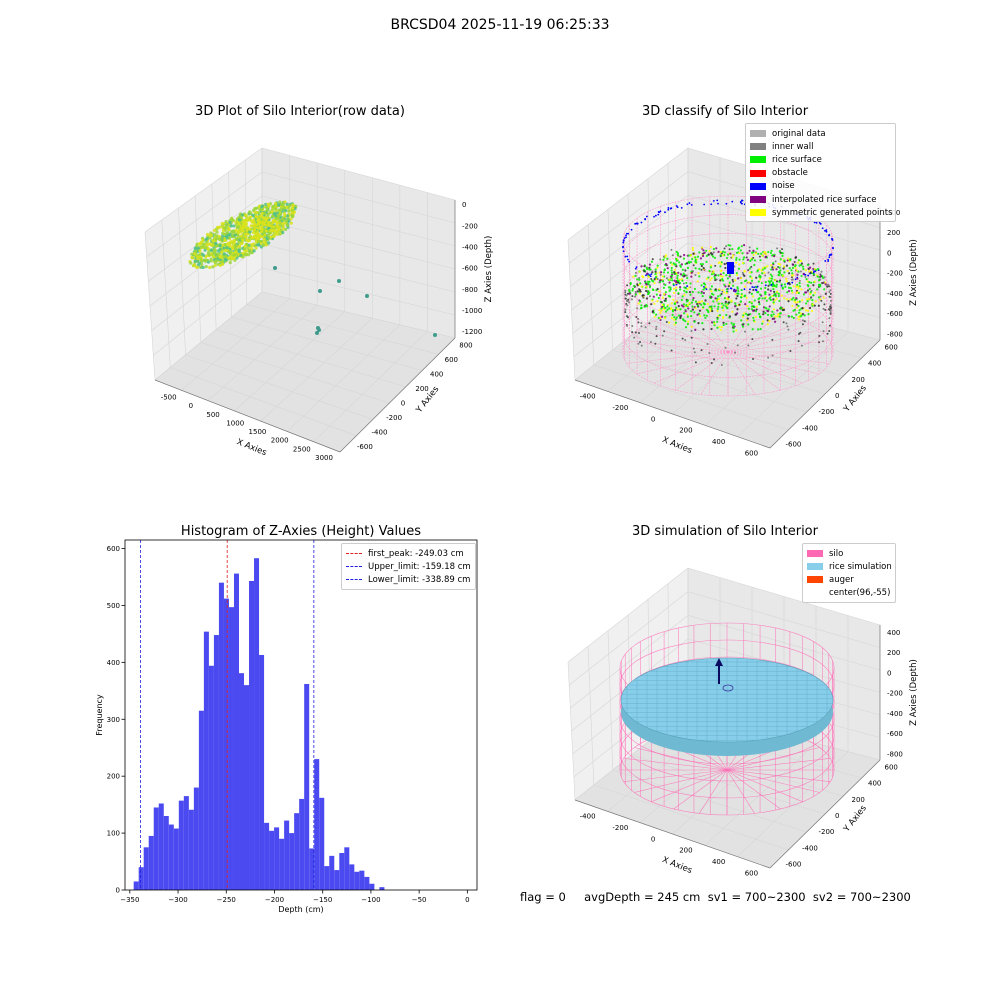 The height and width of the screenshot is (1000, 1000). I want to click on x-tick-label: -400, so click(588, 816).